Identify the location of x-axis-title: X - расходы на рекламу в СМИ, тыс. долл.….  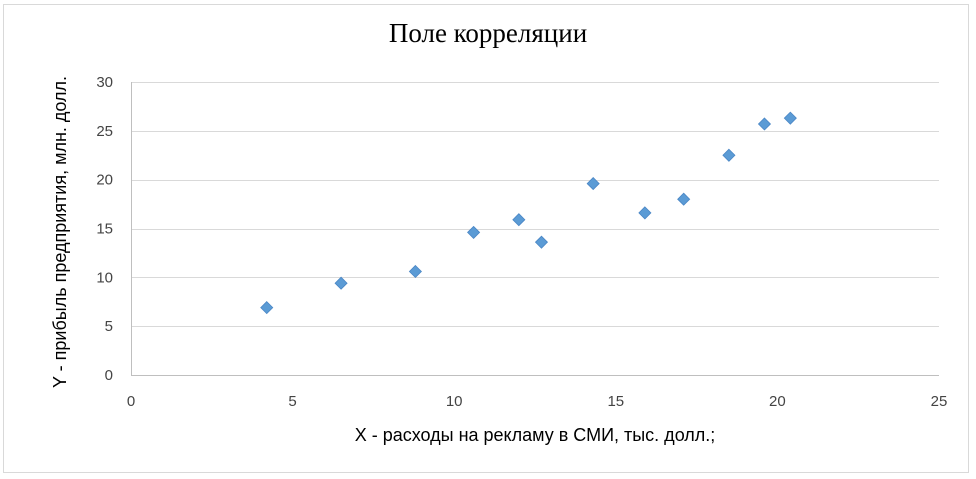
(535, 435).